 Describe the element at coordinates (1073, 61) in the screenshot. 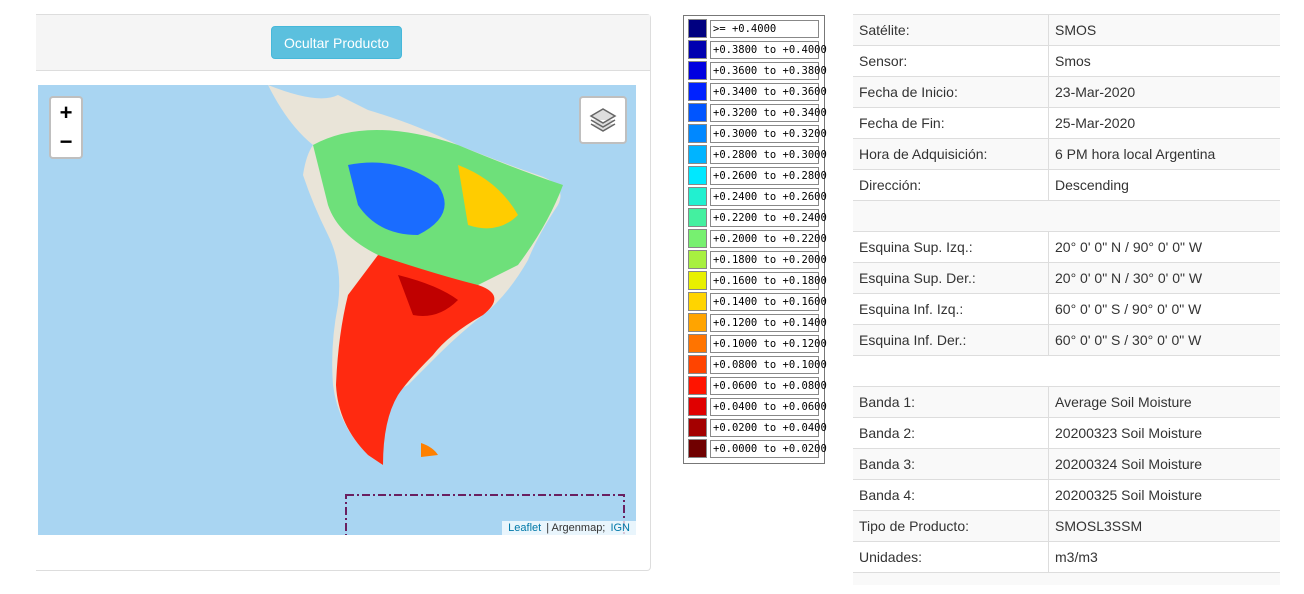

I see `field-value: Smos` at that location.